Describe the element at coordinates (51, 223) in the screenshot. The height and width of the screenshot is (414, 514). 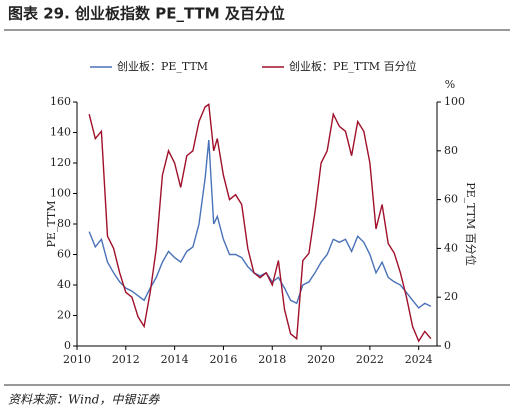
I see `y-axis-label: PE_TTM` at that location.